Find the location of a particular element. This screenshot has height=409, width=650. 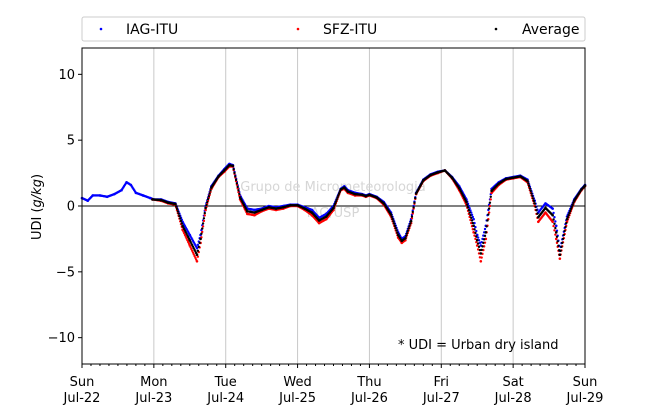

x-tick-day-label: Thu is located at coordinates (368, 382).